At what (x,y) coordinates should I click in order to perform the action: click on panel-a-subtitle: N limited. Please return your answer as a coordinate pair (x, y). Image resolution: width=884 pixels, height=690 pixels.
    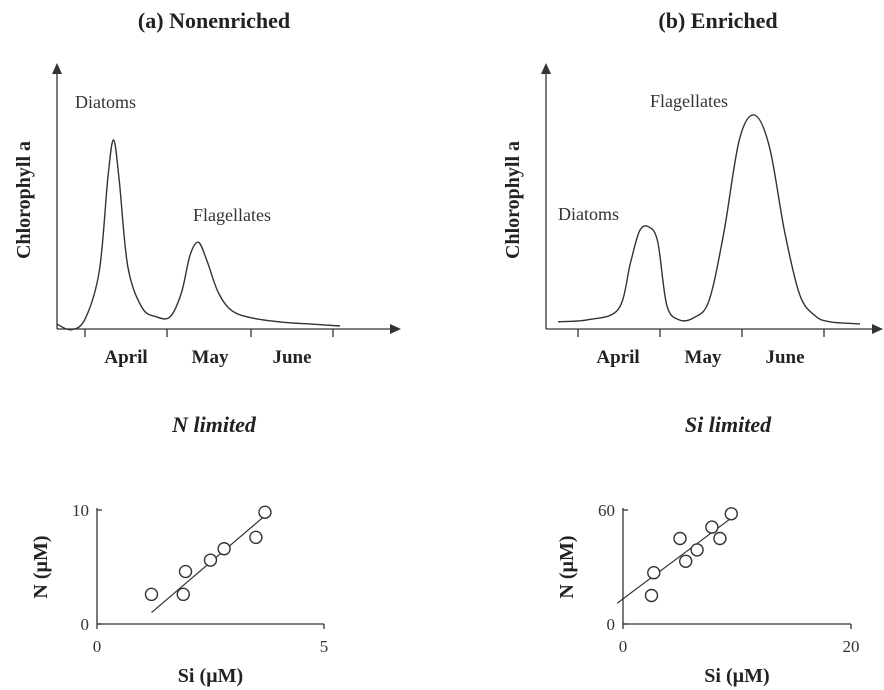
    Looking at the image, I should click on (214, 424).